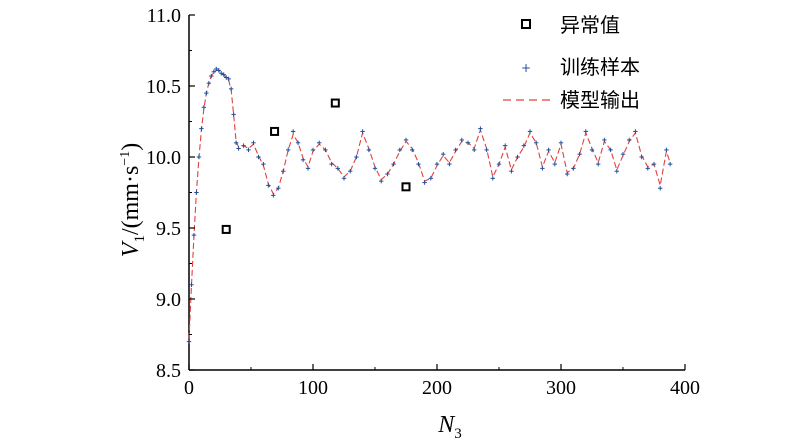 The width and height of the screenshot is (800, 443). I want to click on y-tick-label: 8.5, so click(168, 371).